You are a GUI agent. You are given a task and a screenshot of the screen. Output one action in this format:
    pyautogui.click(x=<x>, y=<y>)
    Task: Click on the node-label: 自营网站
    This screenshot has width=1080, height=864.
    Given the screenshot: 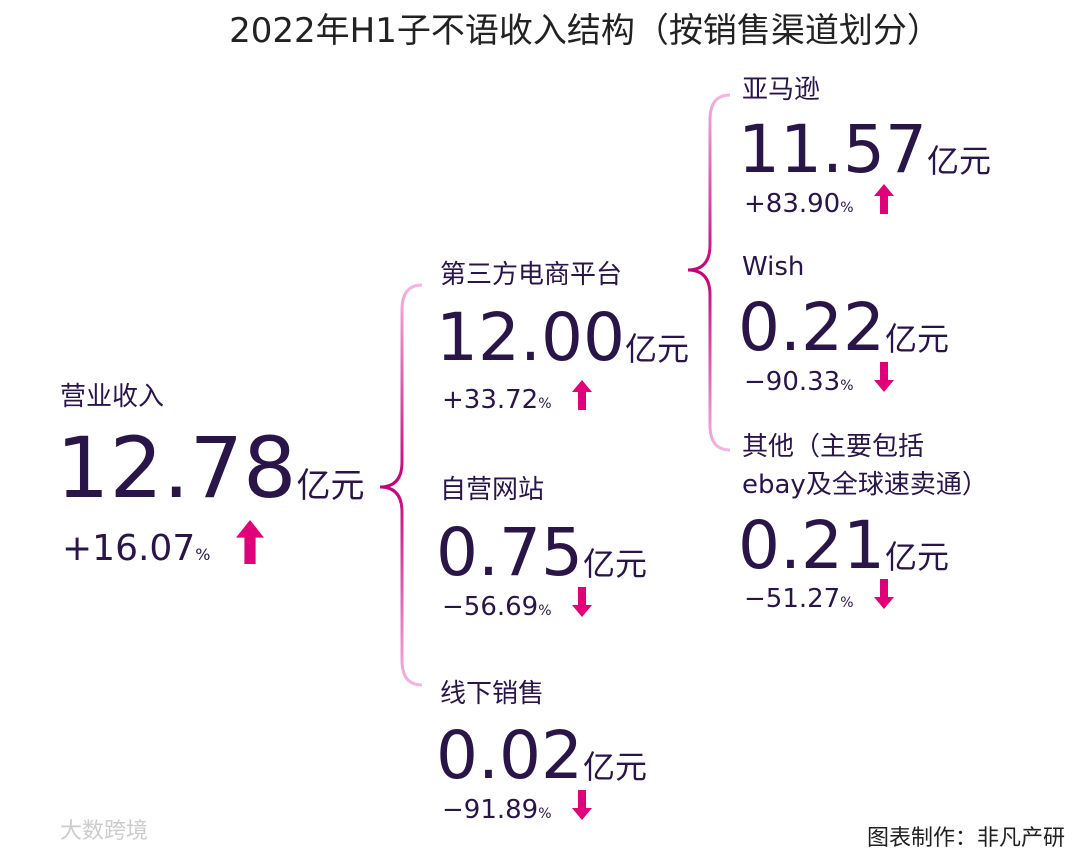 What is the action you would take?
    pyautogui.click(x=492, y=490)
    